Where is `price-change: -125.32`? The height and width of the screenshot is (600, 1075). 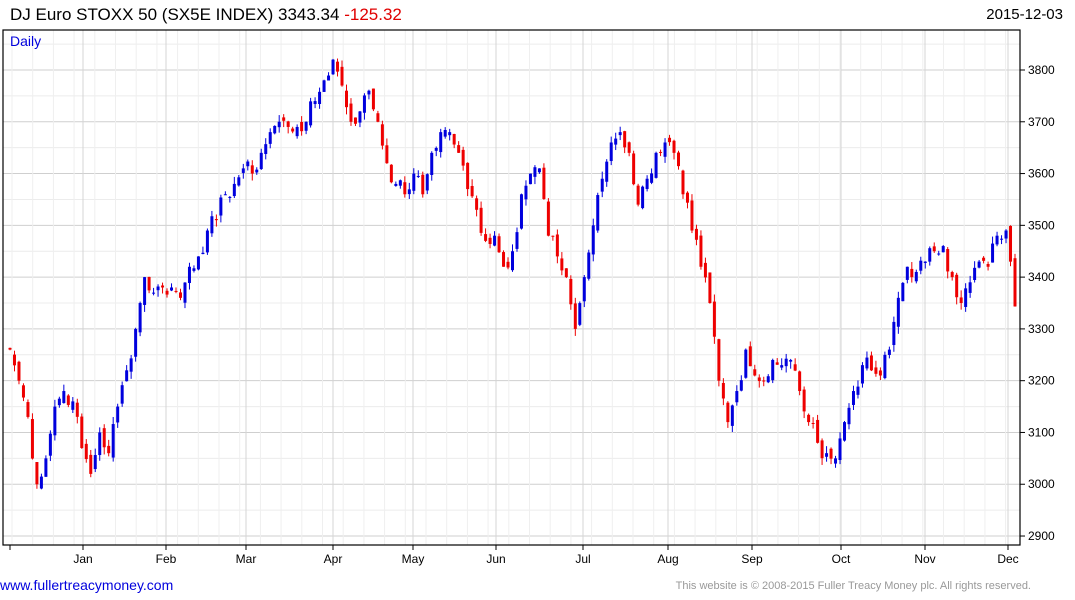
price-change: -125.32 is located at coordinates (373, 14).